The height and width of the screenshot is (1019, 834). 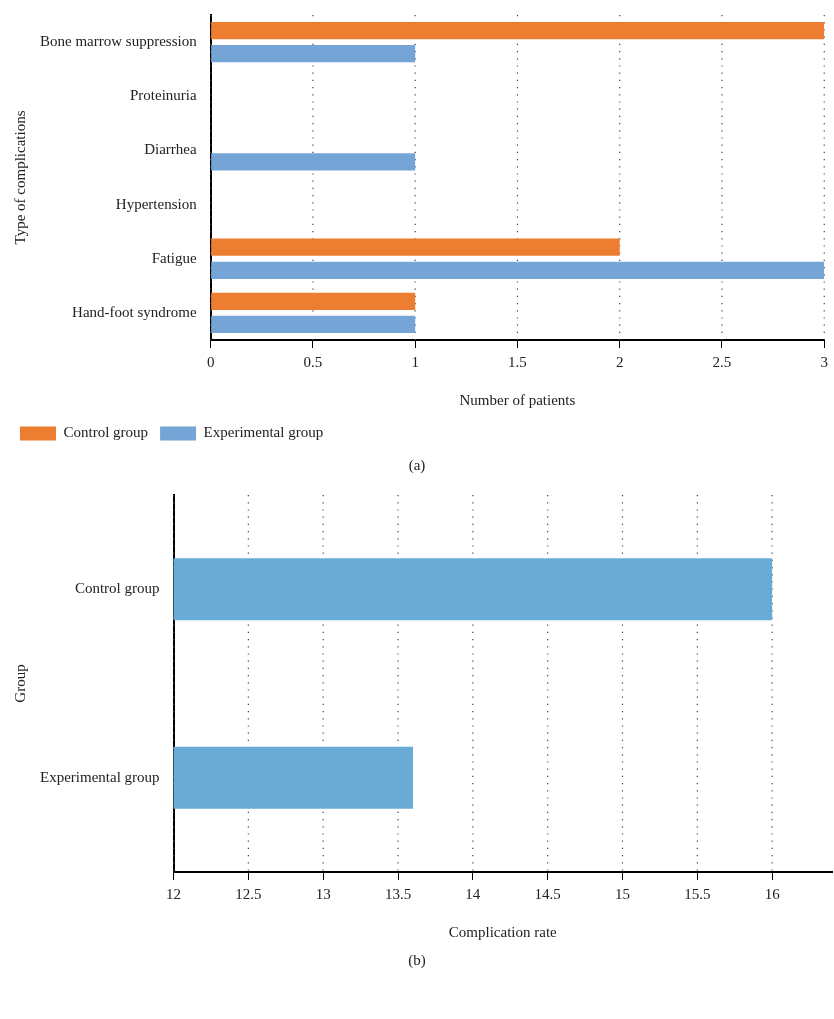 I want to click on x-tick-label: 3, so click(x=824, y=361).